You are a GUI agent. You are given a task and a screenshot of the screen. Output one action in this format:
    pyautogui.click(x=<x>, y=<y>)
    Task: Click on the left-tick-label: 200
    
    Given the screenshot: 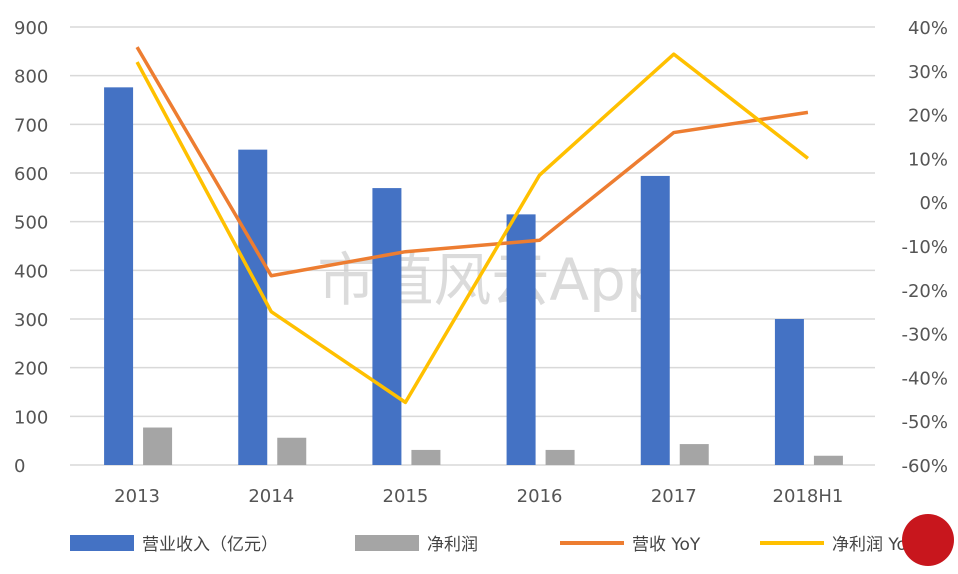 What is the action you would take?
    pyautogui.click(x=31, y=369)
    